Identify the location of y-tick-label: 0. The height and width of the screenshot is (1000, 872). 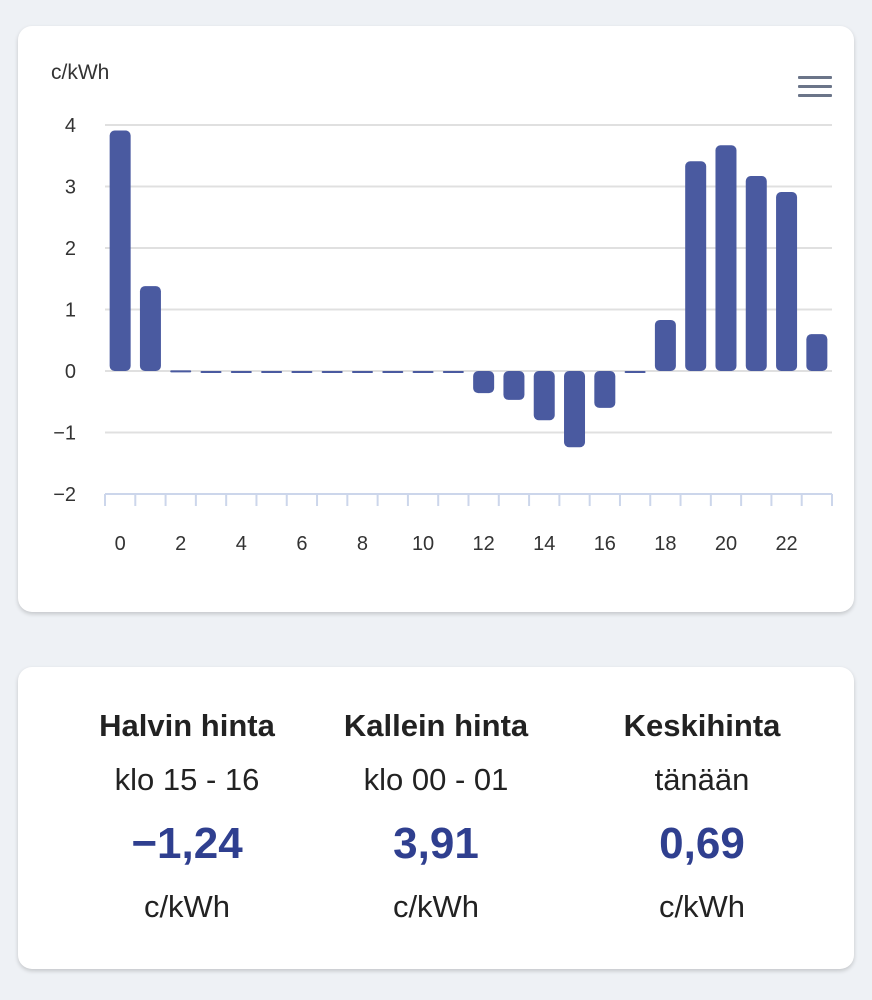
(70, 372).